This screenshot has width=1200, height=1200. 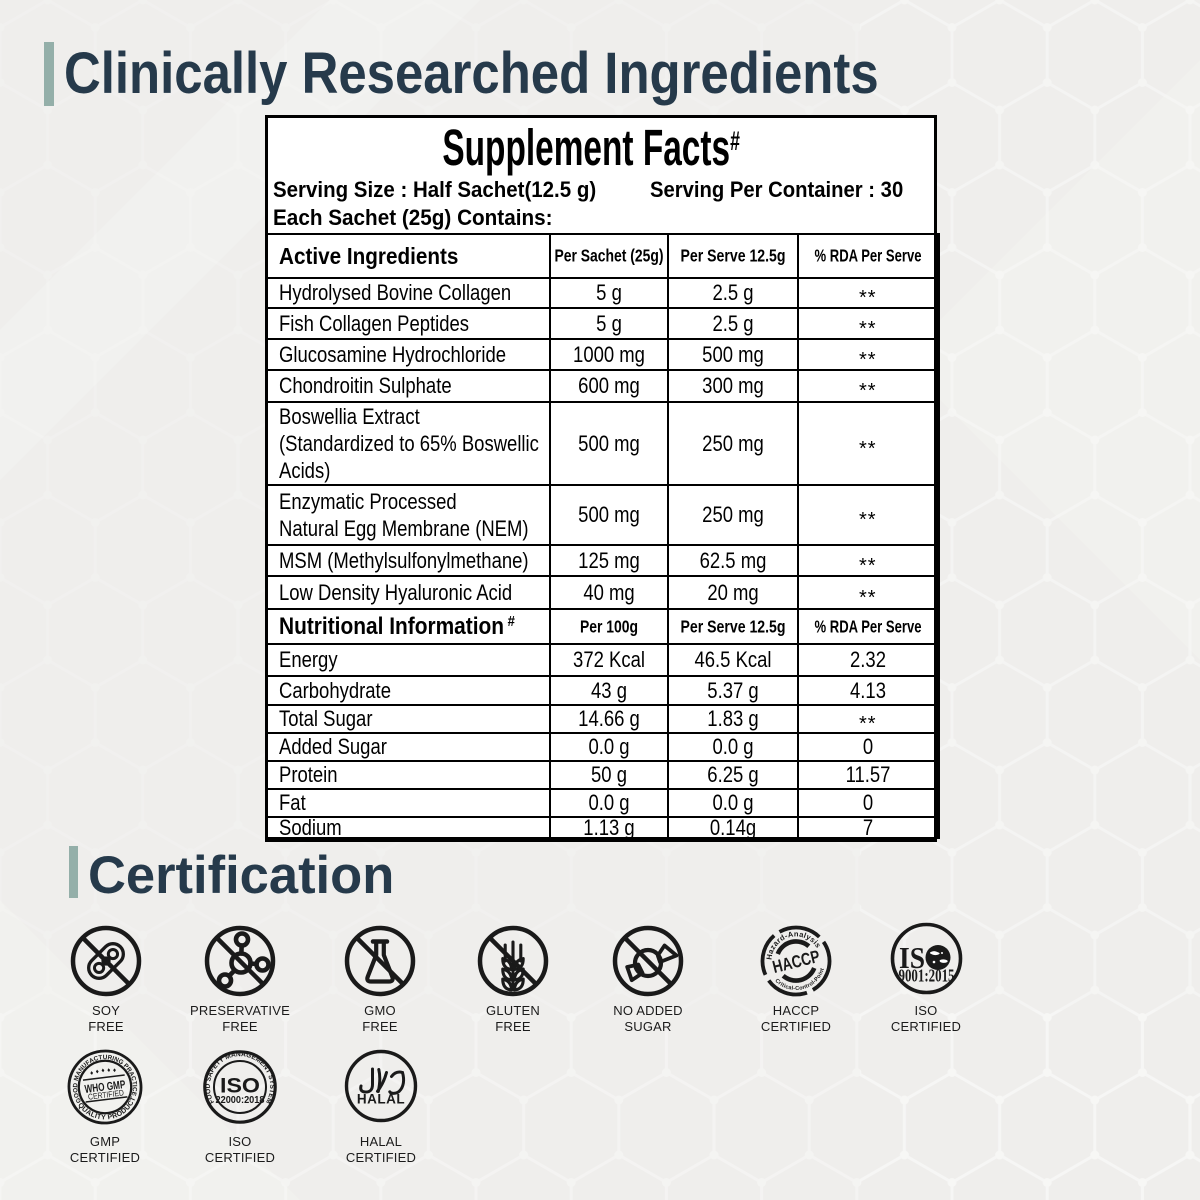 I want to click on svg-text: WHO GMP, so click(x=105, y=1087).